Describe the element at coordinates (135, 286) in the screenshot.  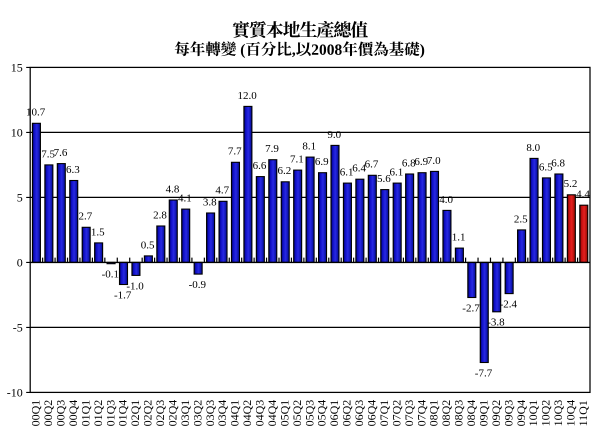
I see `svg-text: -1.0` at that location.